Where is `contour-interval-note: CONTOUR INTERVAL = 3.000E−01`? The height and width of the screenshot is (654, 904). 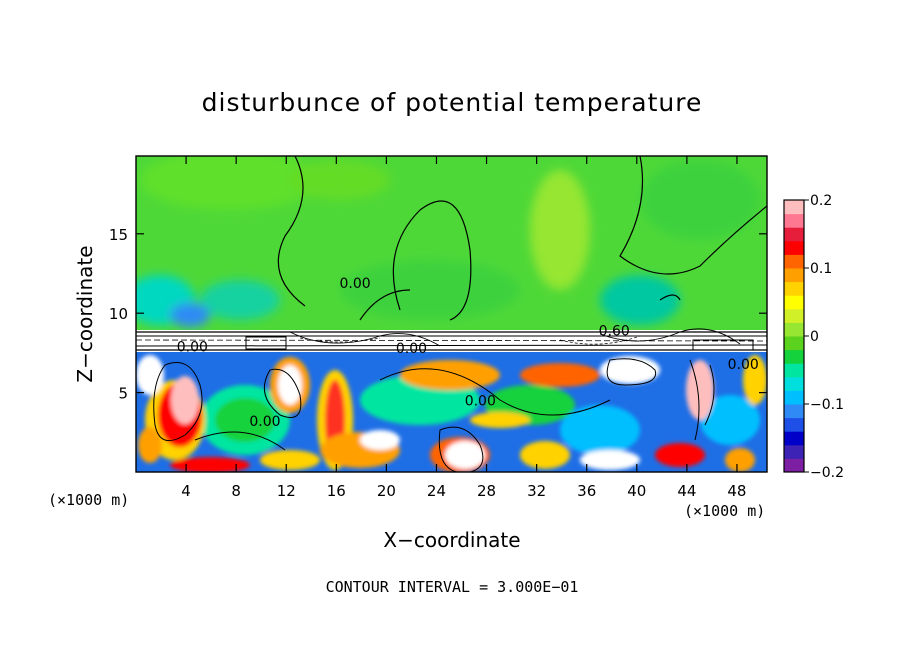 contour-interval-note: CONTOUR INTERVAL = 3.000E−01 is located at coordinates (452, 587).